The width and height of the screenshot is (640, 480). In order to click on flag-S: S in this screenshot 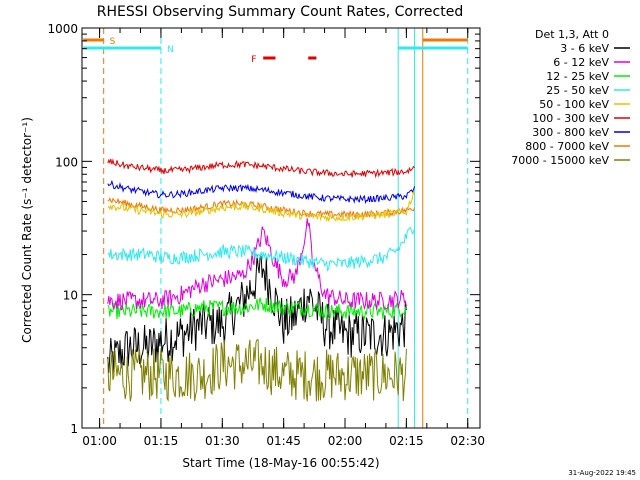, I will do `click(275, 42)`.